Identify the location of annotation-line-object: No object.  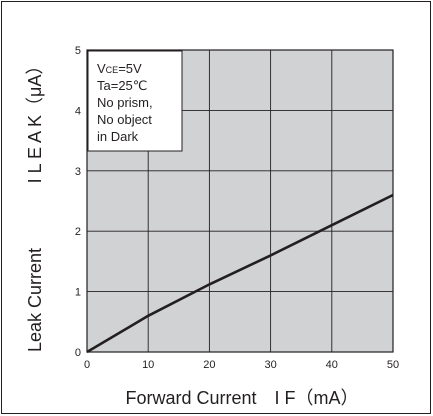
(124, 119).